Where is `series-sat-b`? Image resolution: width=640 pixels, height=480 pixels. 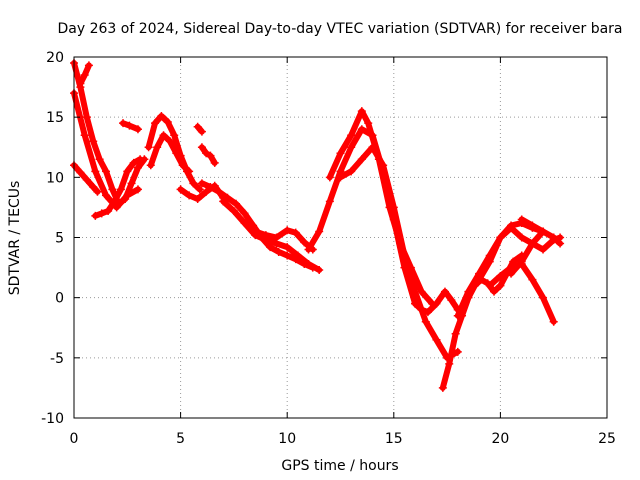
series-sat-b is located at coordinates (106, 150).